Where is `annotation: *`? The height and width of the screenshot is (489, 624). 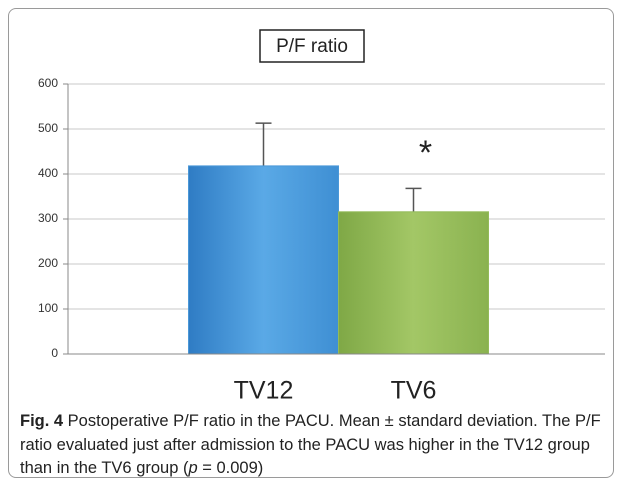
annotation: * is located at coordinates (425, 153).